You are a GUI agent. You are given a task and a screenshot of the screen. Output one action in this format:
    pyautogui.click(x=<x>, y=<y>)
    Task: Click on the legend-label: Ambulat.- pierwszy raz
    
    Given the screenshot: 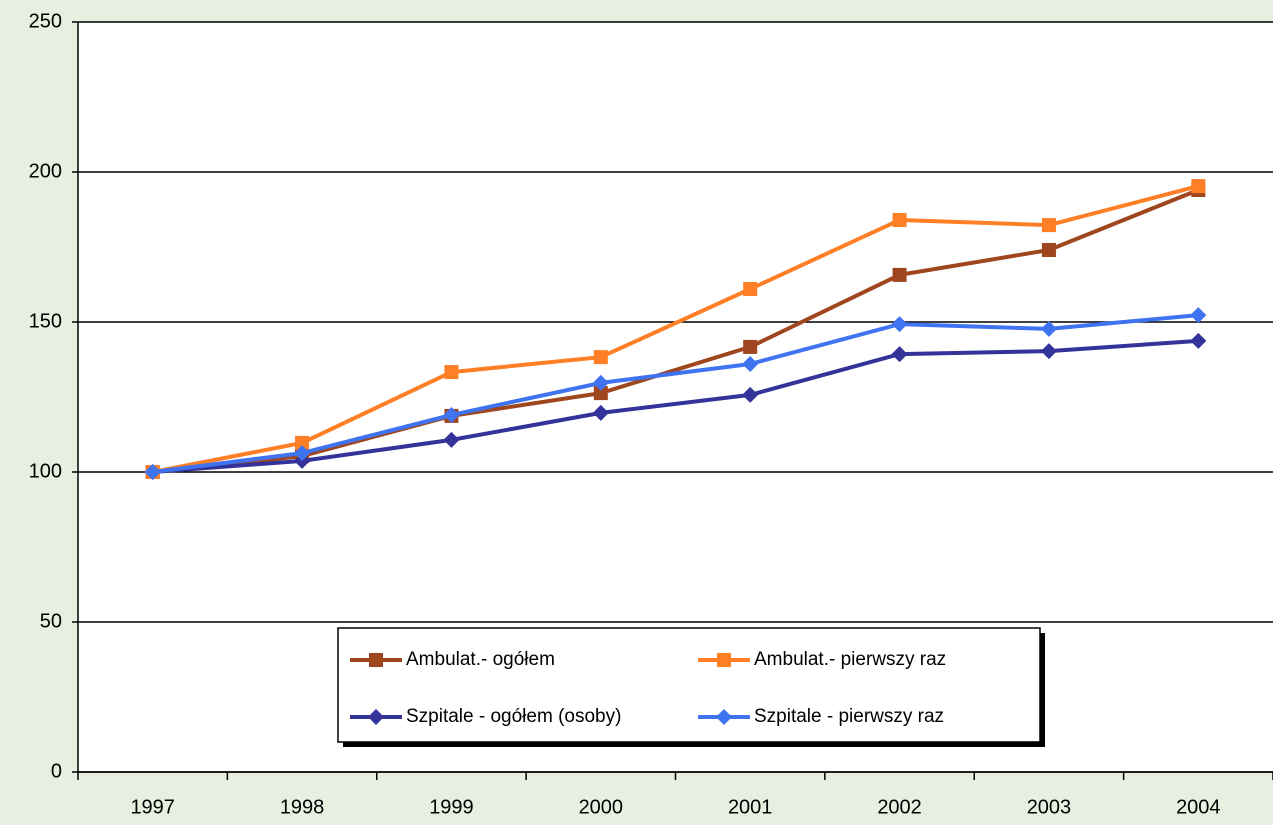 What is the action you would take?
    pyautogui.click(x=850, y=659)
    